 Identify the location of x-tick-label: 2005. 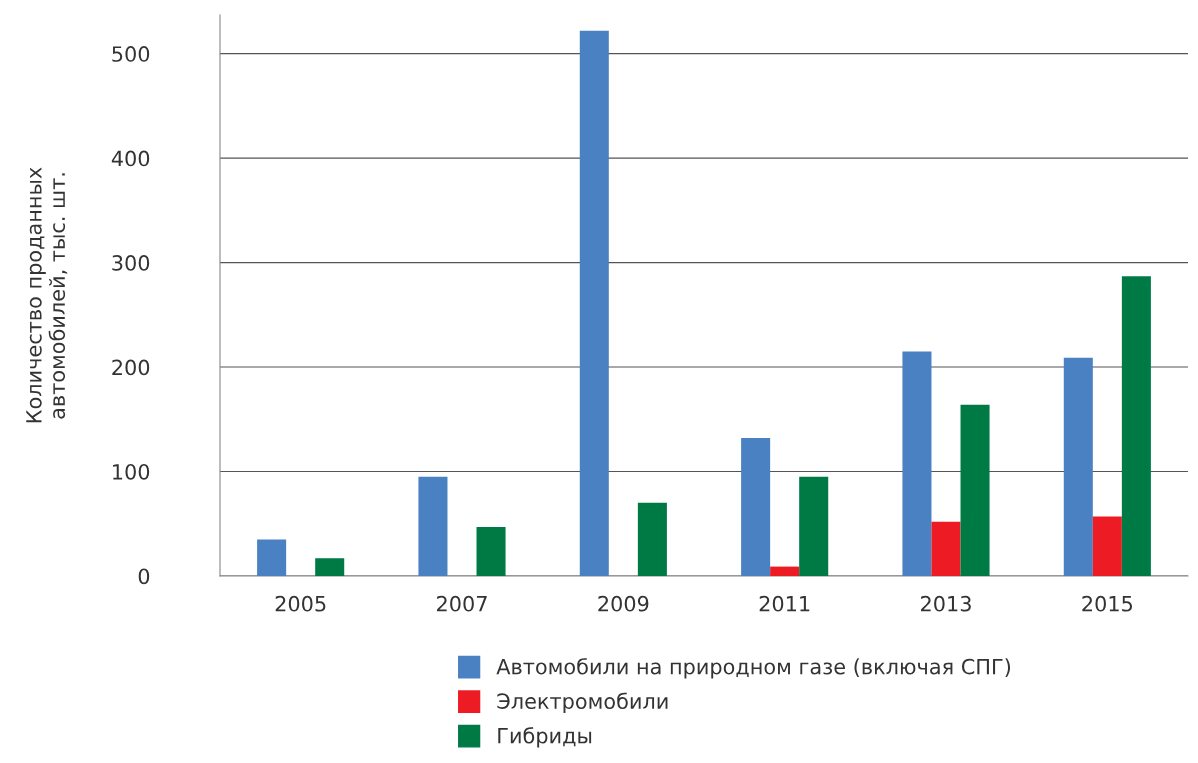
(300, 603).